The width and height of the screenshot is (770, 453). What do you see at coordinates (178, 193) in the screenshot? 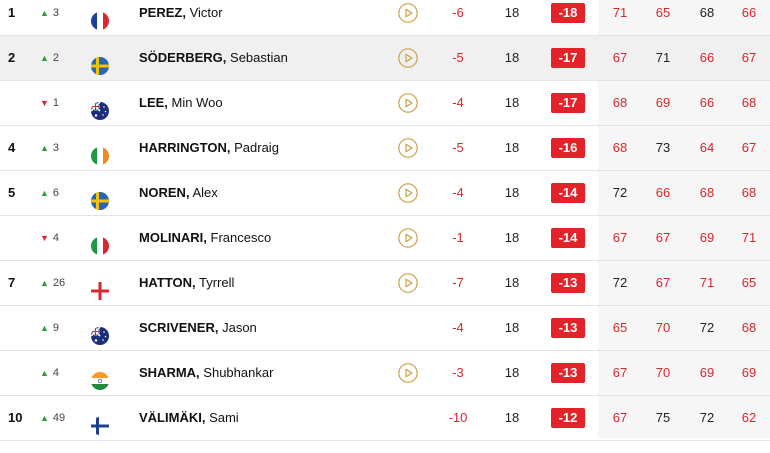
I see `player-name: NOREN, Alex` at bounding box center [178, 193].